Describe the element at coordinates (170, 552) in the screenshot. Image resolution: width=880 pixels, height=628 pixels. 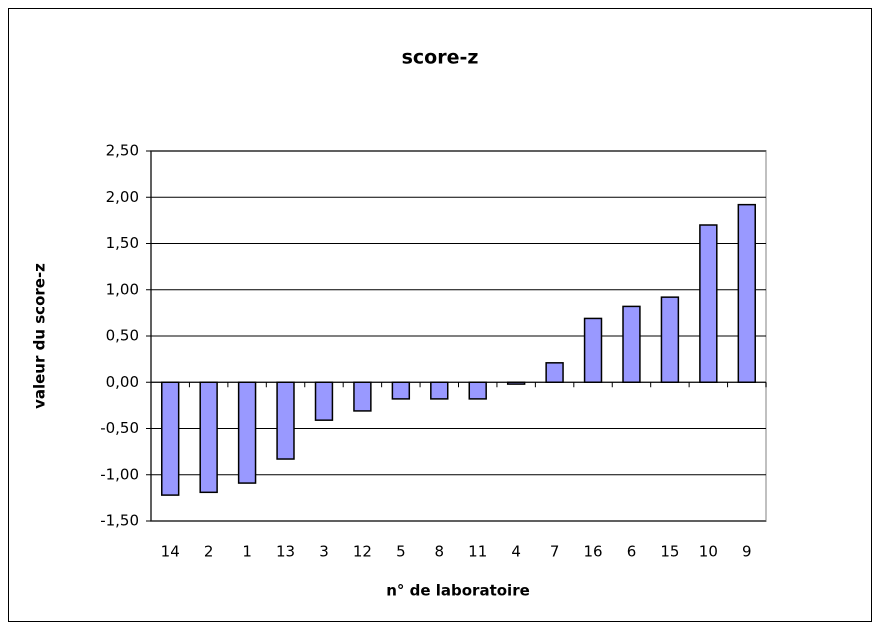
I see `x-tick-label: 14` at that location.